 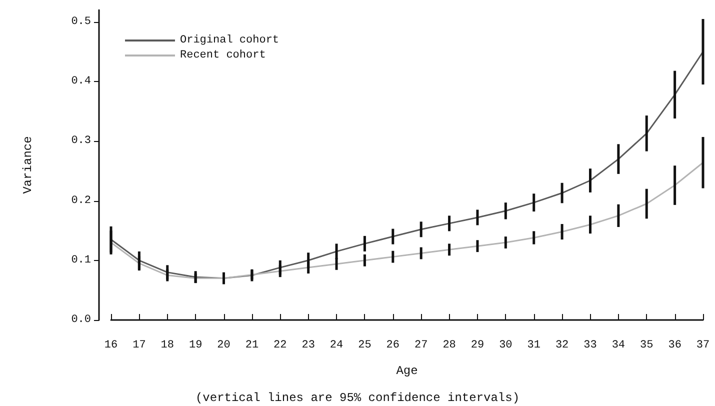 I want to click on x-tick-label: 35, so click(x=647, y=346).